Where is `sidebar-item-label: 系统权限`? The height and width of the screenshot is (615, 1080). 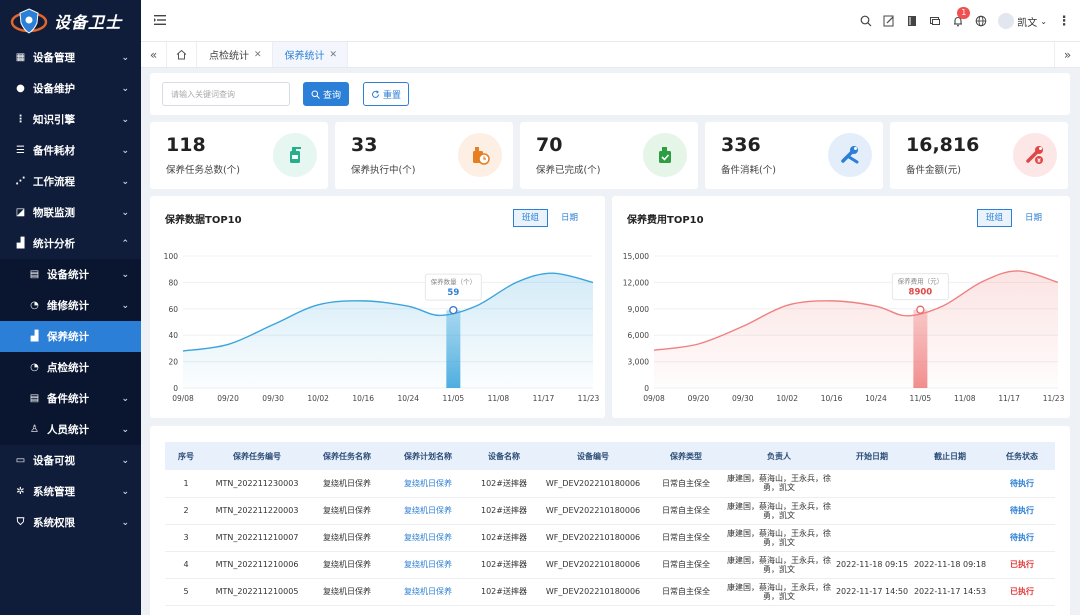
sidebar-item-label: 系统权限 is located at coordinates (54, 523).